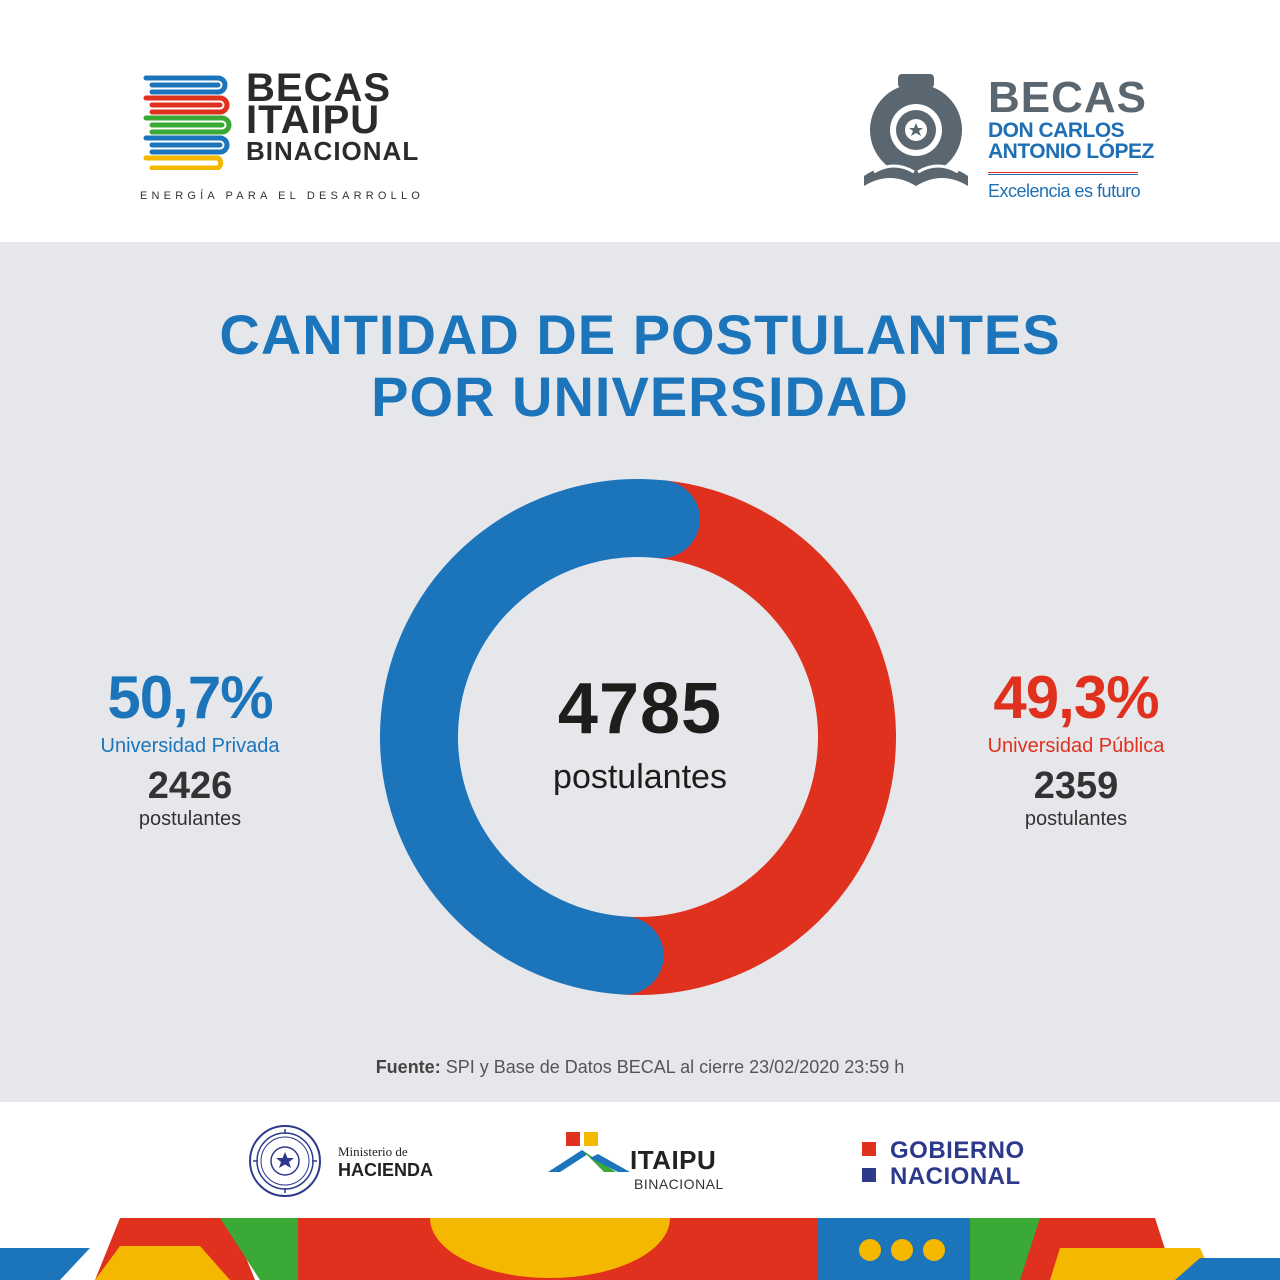 The image size is (1280, 1280). Describe the element at coordinates (187, 122) in the screenshot. I see `book-stripes-icon` at that location.